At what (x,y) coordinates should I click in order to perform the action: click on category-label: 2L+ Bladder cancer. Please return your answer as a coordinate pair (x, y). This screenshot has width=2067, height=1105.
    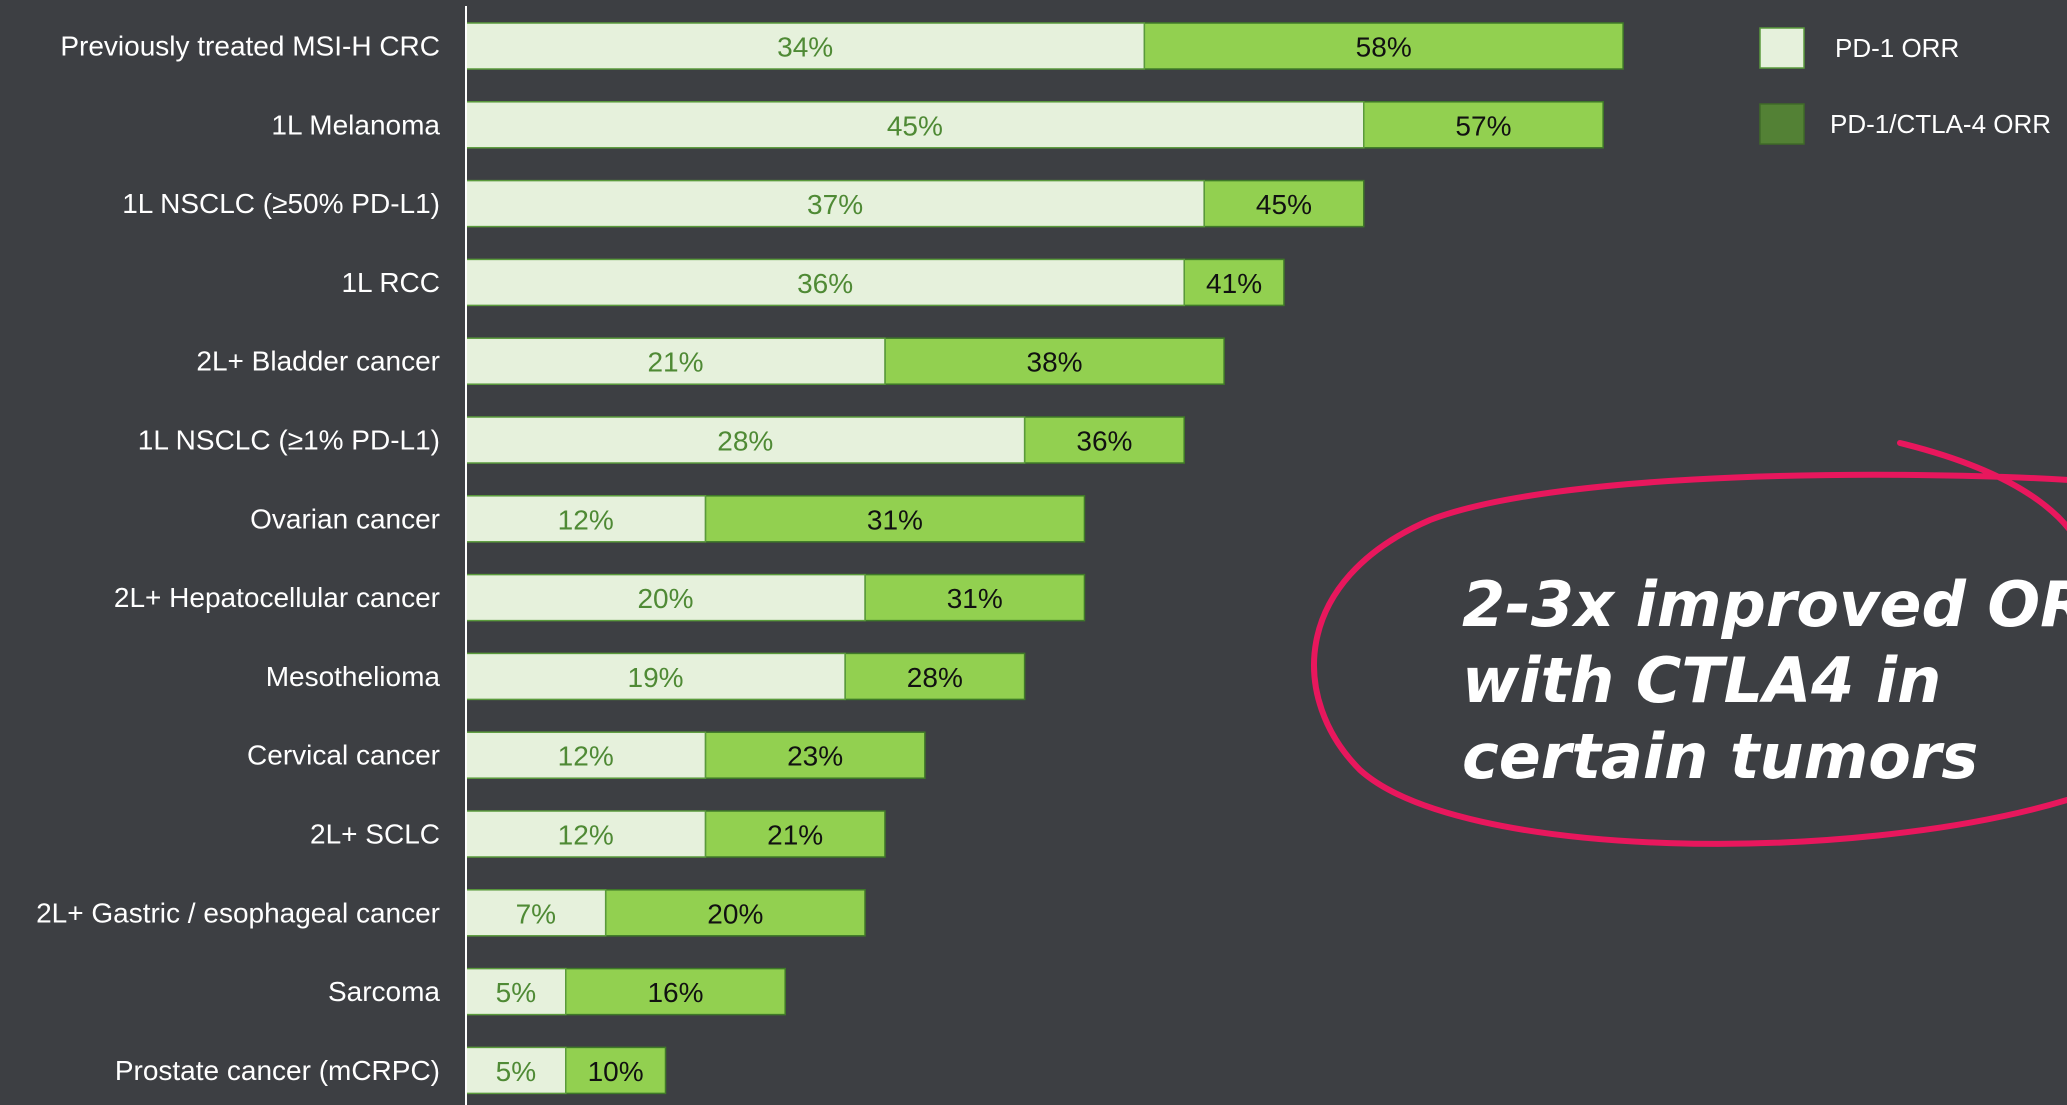
    Looking at the image, I should click on (318, 361).